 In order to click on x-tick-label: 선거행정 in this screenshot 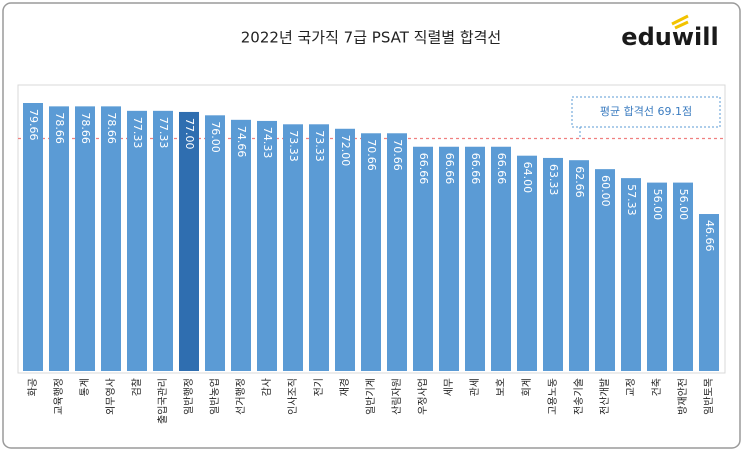, I will do `click(241, 396)`.